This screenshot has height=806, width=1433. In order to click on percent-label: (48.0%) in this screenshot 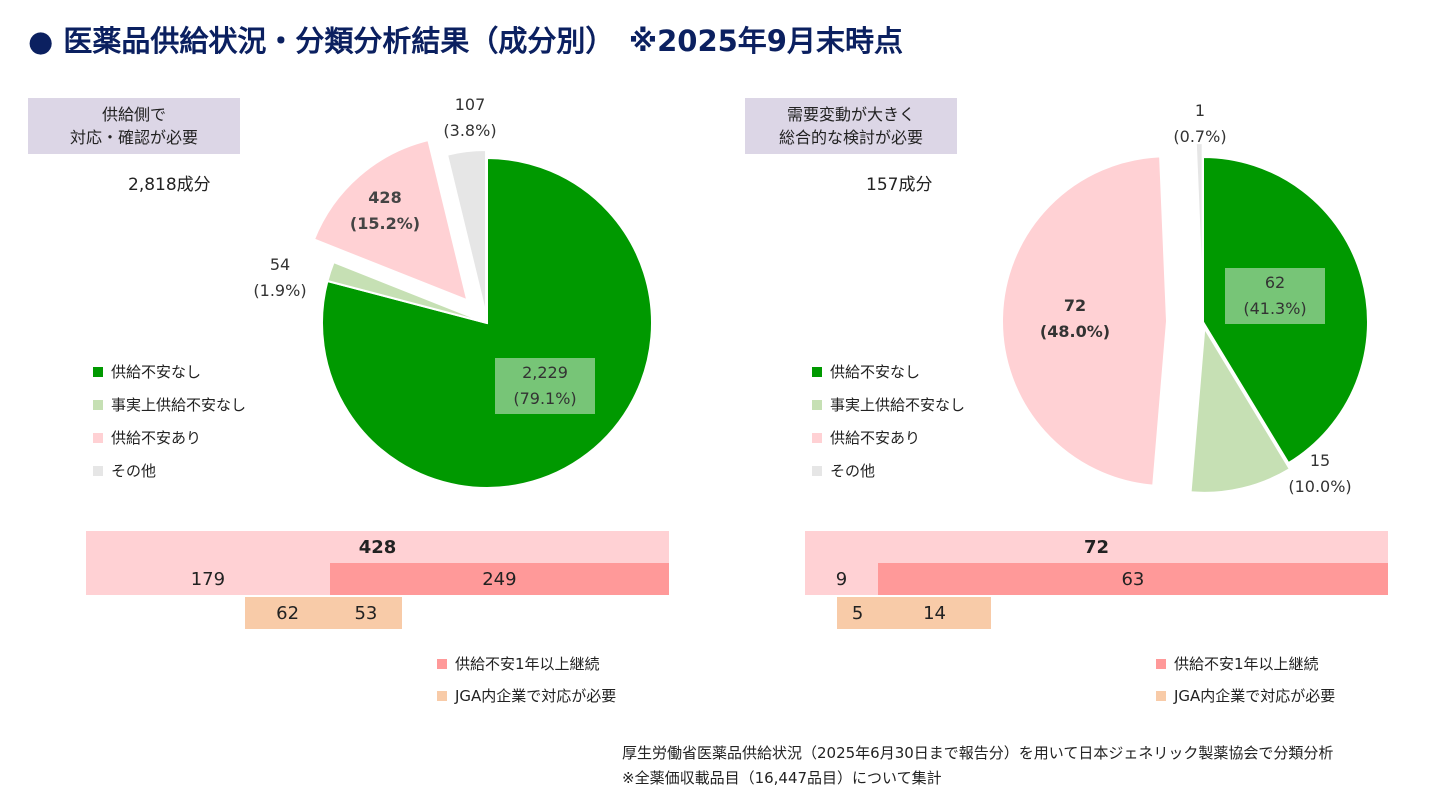, I will do `click(1075, 331)`.